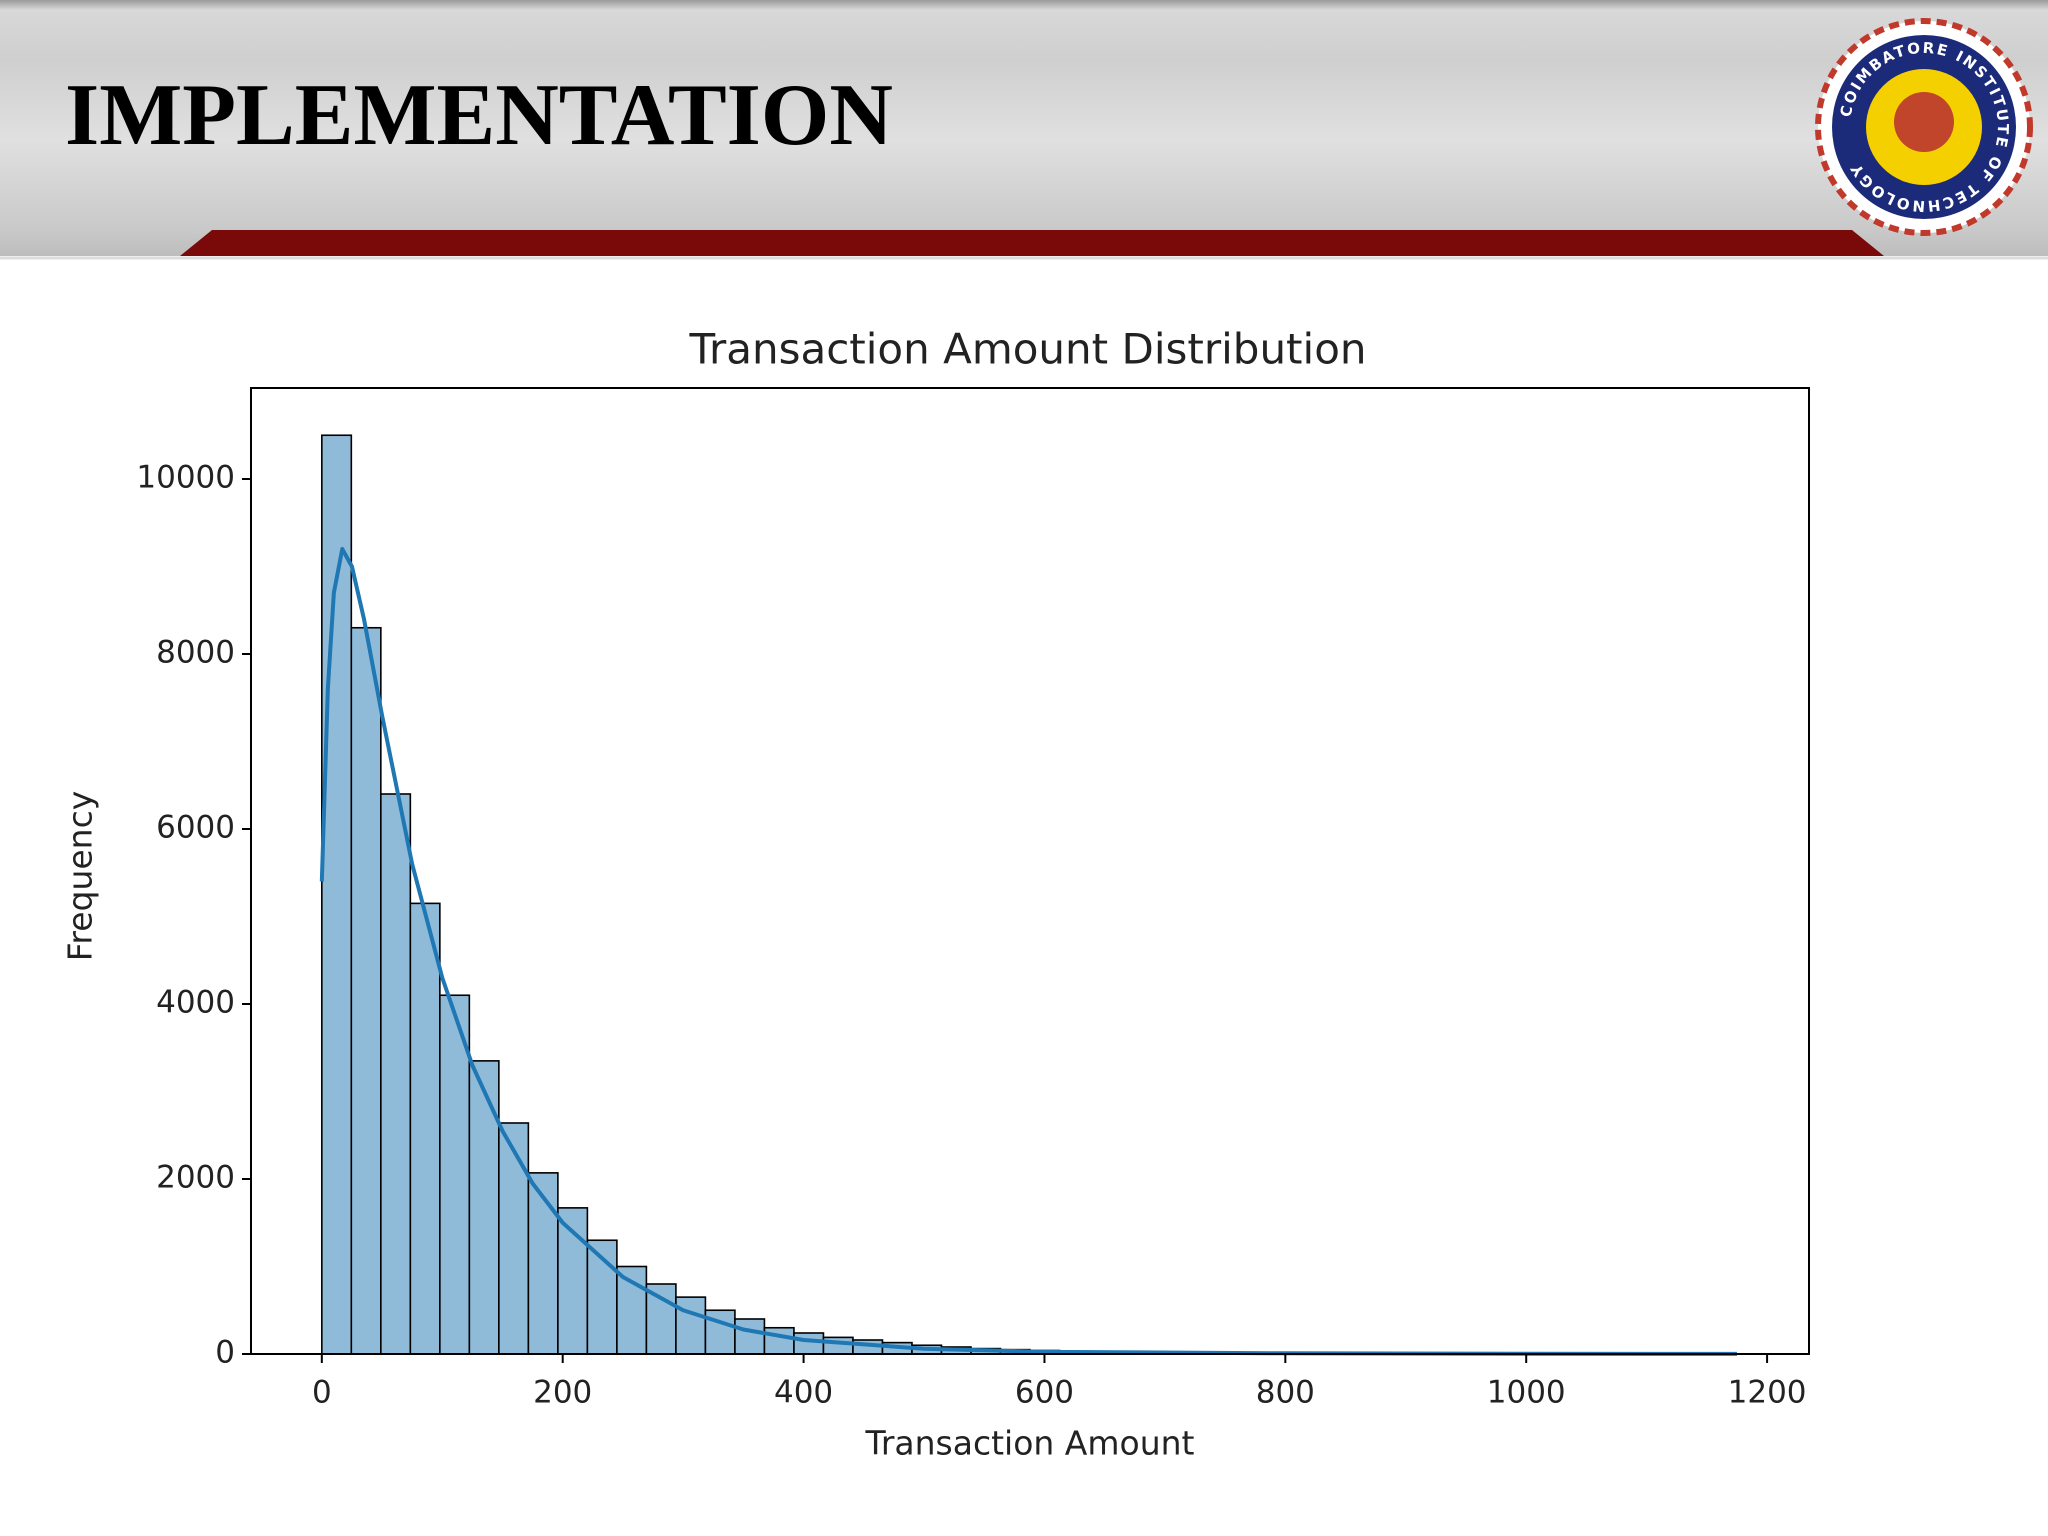 The height and width of the screenshot is (1536, 2048). I want to click on x-tick-label: 800, so click(1285, 1393).